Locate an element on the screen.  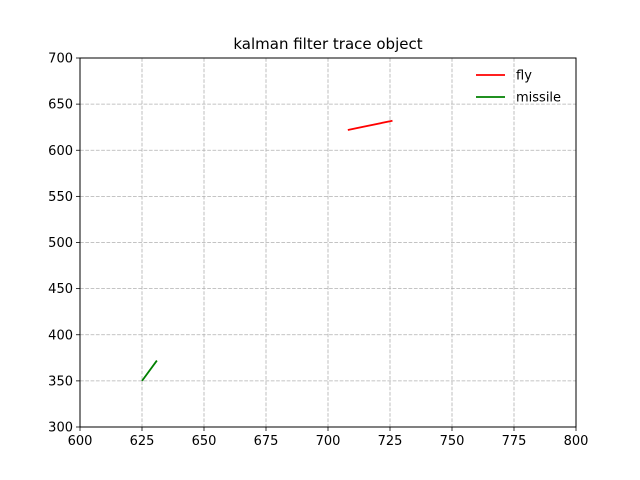
x-tick-label: 750 is located at coordinates (452, 441).